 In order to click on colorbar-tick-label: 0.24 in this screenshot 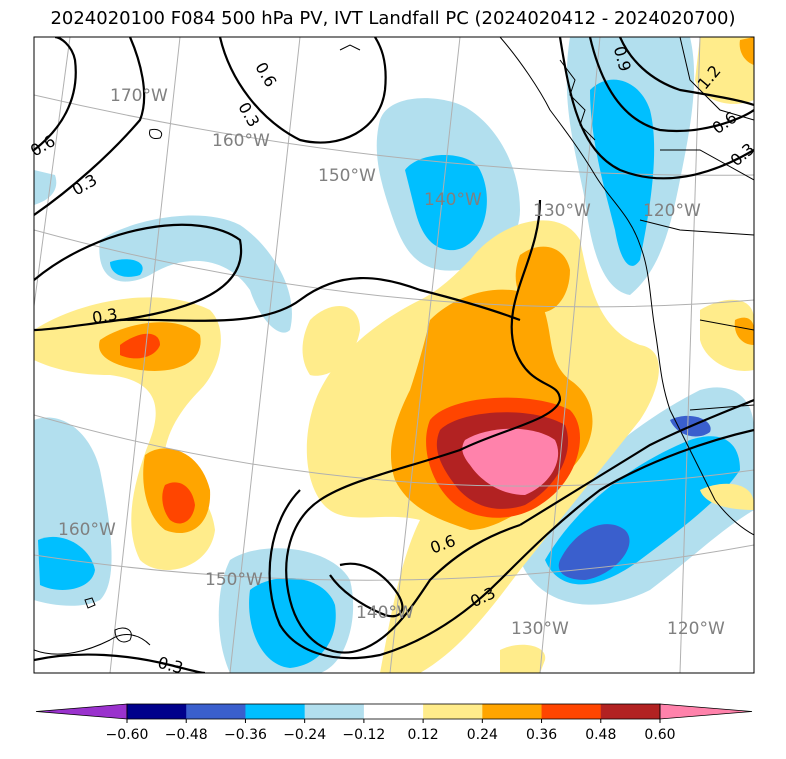, I will do `click(482, 735)`.